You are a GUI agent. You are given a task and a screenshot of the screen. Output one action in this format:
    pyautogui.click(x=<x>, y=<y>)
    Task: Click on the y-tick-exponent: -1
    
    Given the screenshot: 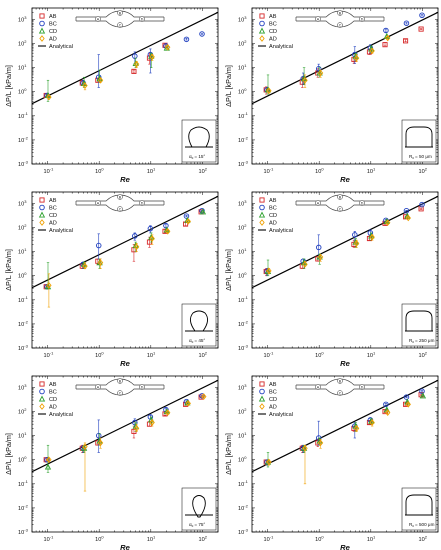 What is the action you would take?
    pyautogui.click(x=26, y=297)
    